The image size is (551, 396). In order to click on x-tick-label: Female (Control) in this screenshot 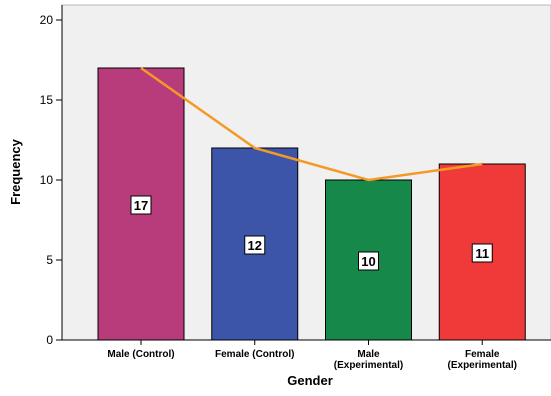, I will do `click(254, 354)`.